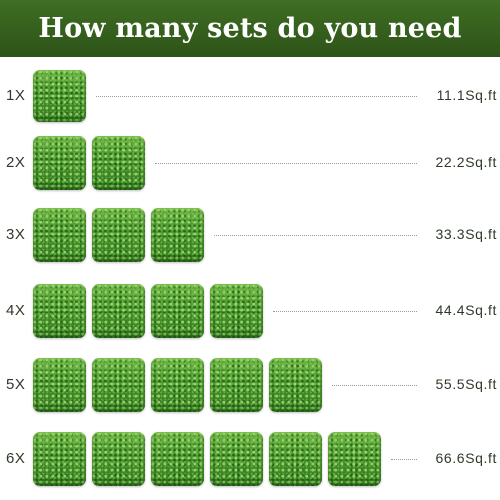 This screenshot has width=500, height=500. What do you see at coordinates (16, 310) in the screenshot?
I see `set-count-label: 4X` at bounding box center [16, 310].